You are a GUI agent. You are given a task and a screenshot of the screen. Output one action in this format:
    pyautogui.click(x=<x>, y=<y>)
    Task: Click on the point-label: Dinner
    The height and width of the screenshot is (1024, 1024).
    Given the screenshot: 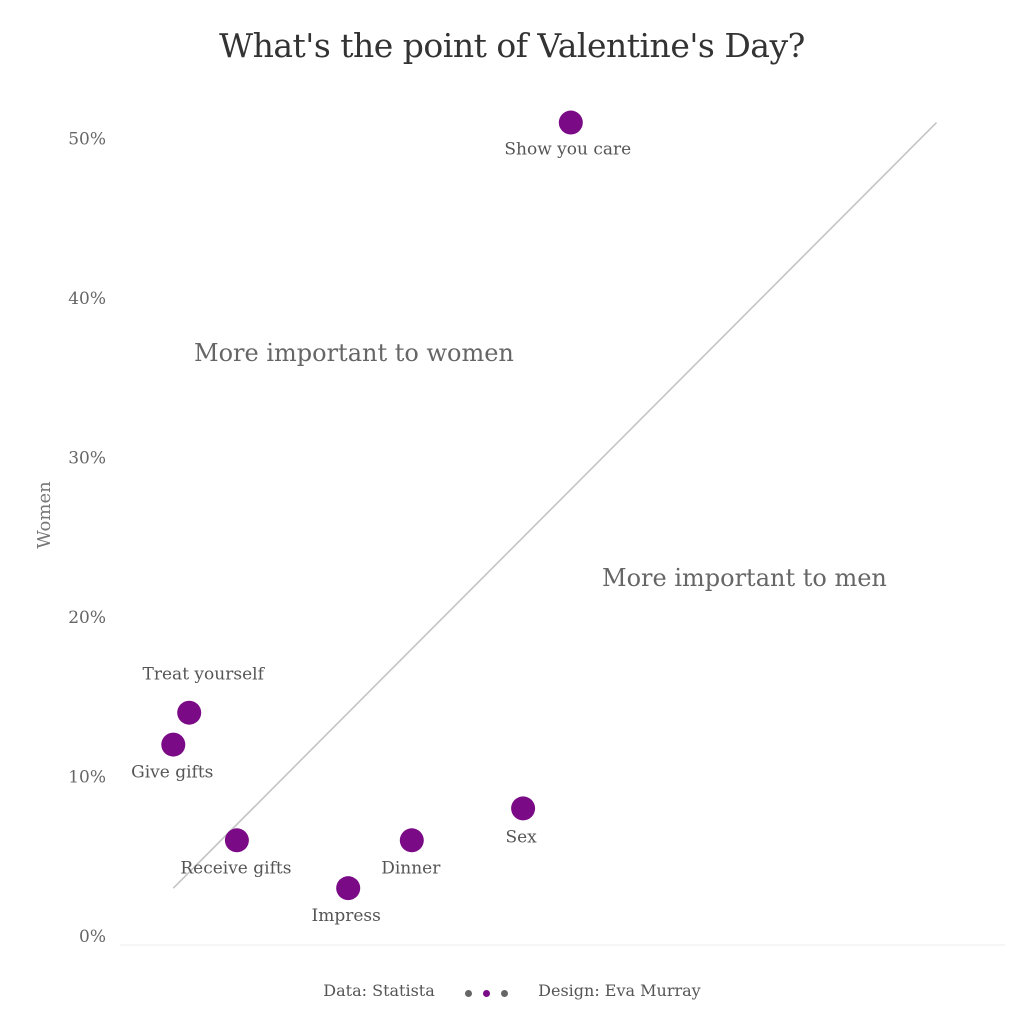 What is the action you would take?
    pyautogui.click(x=411, y=868)
    